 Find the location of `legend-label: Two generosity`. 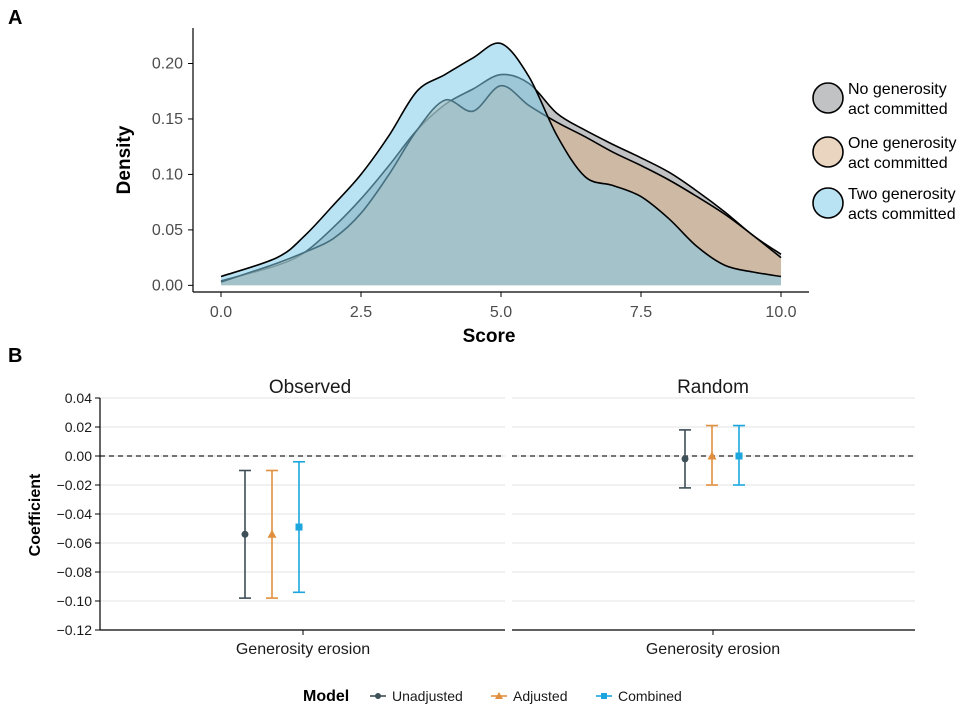

legend-label: Two generosity is located at coordinates (902, 194).